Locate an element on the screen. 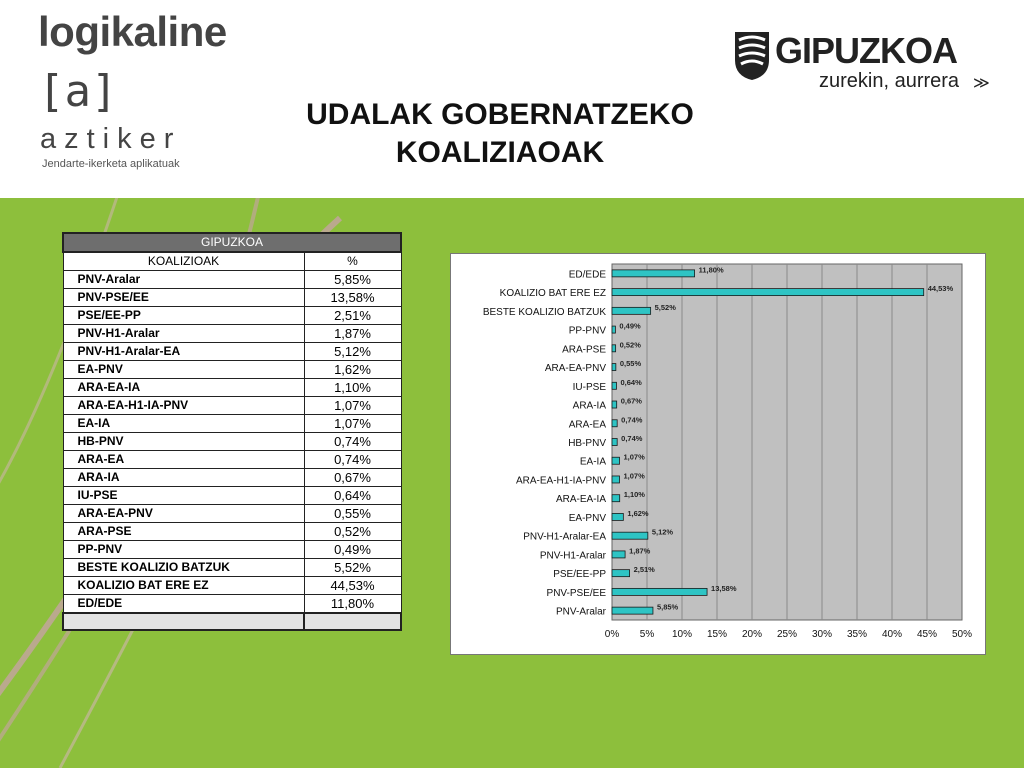  x-tick-label: 40% is located at coordinates (892, 634).